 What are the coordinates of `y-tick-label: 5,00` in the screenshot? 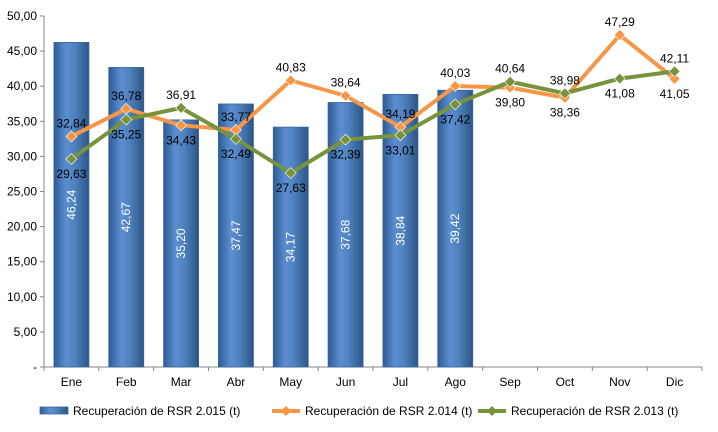 It's located at (26, 332).